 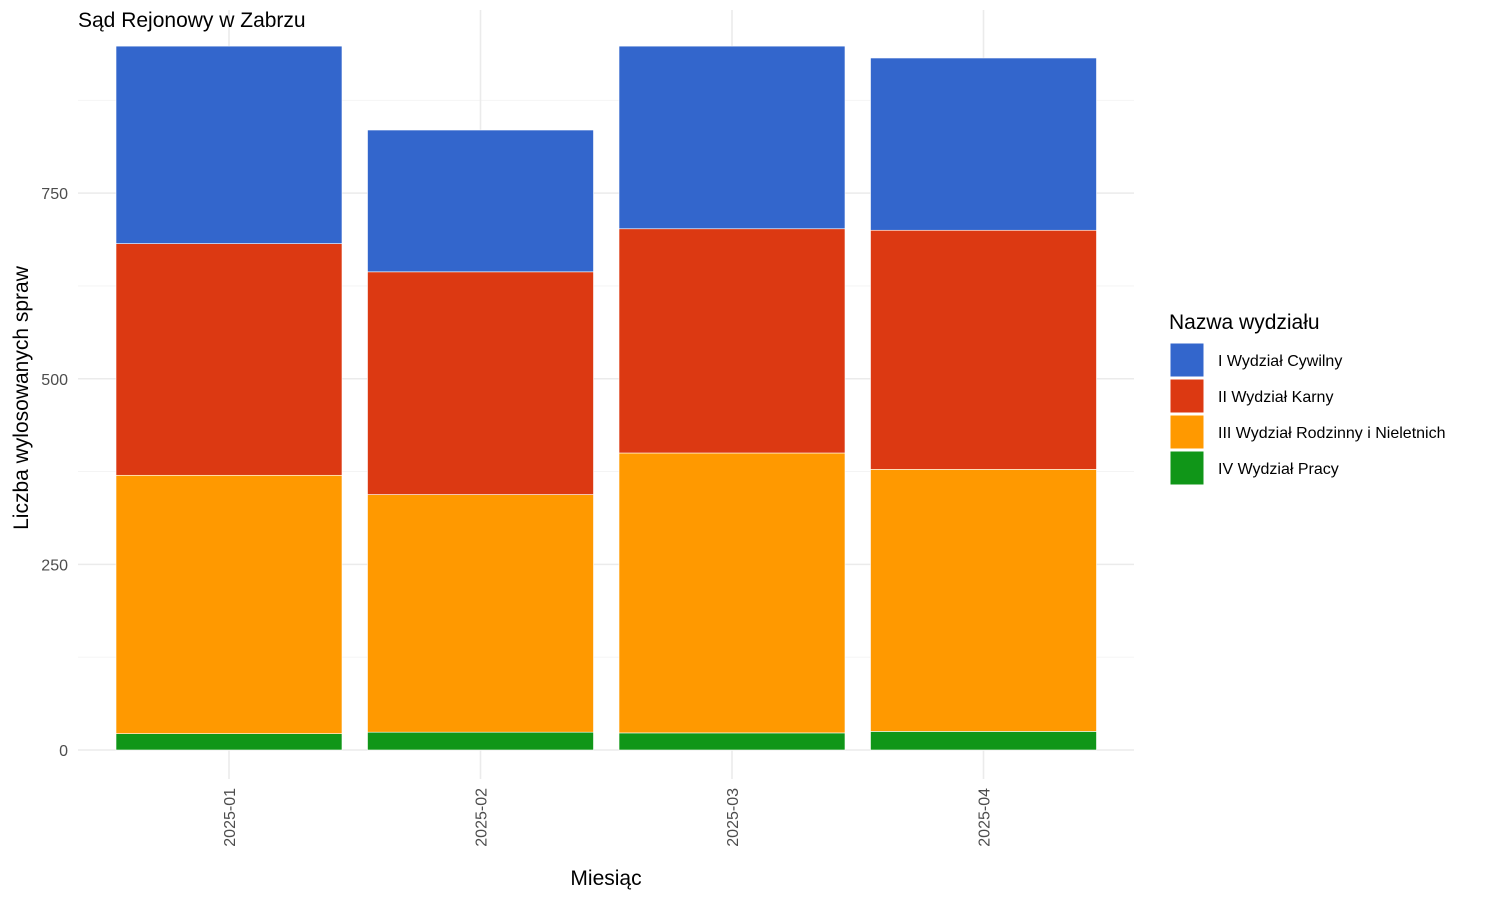 What do you see at coordinates (1280, 361) in the screenshot?
I see `legend-label: I Wydział Cywilny` at bounding box center [1280, 361].